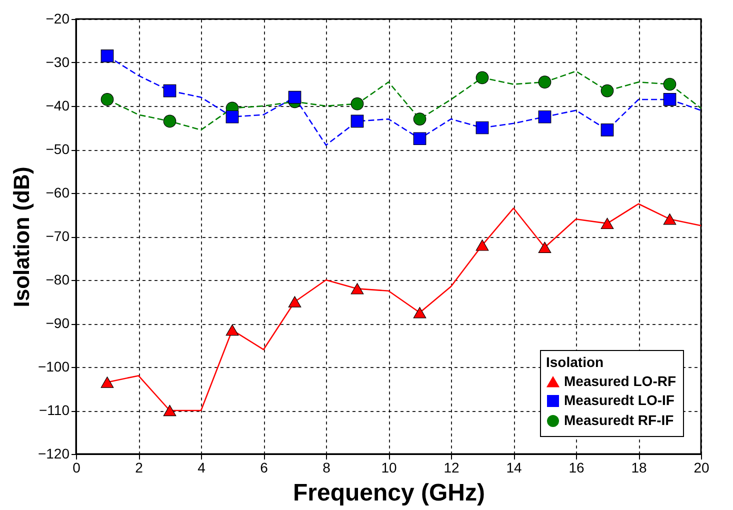 The image size is (733, 510). What do you see at coordinates (54, 454) in the screenshot?
I see `y-tick-label: −120` at bounding box center [54, 454].